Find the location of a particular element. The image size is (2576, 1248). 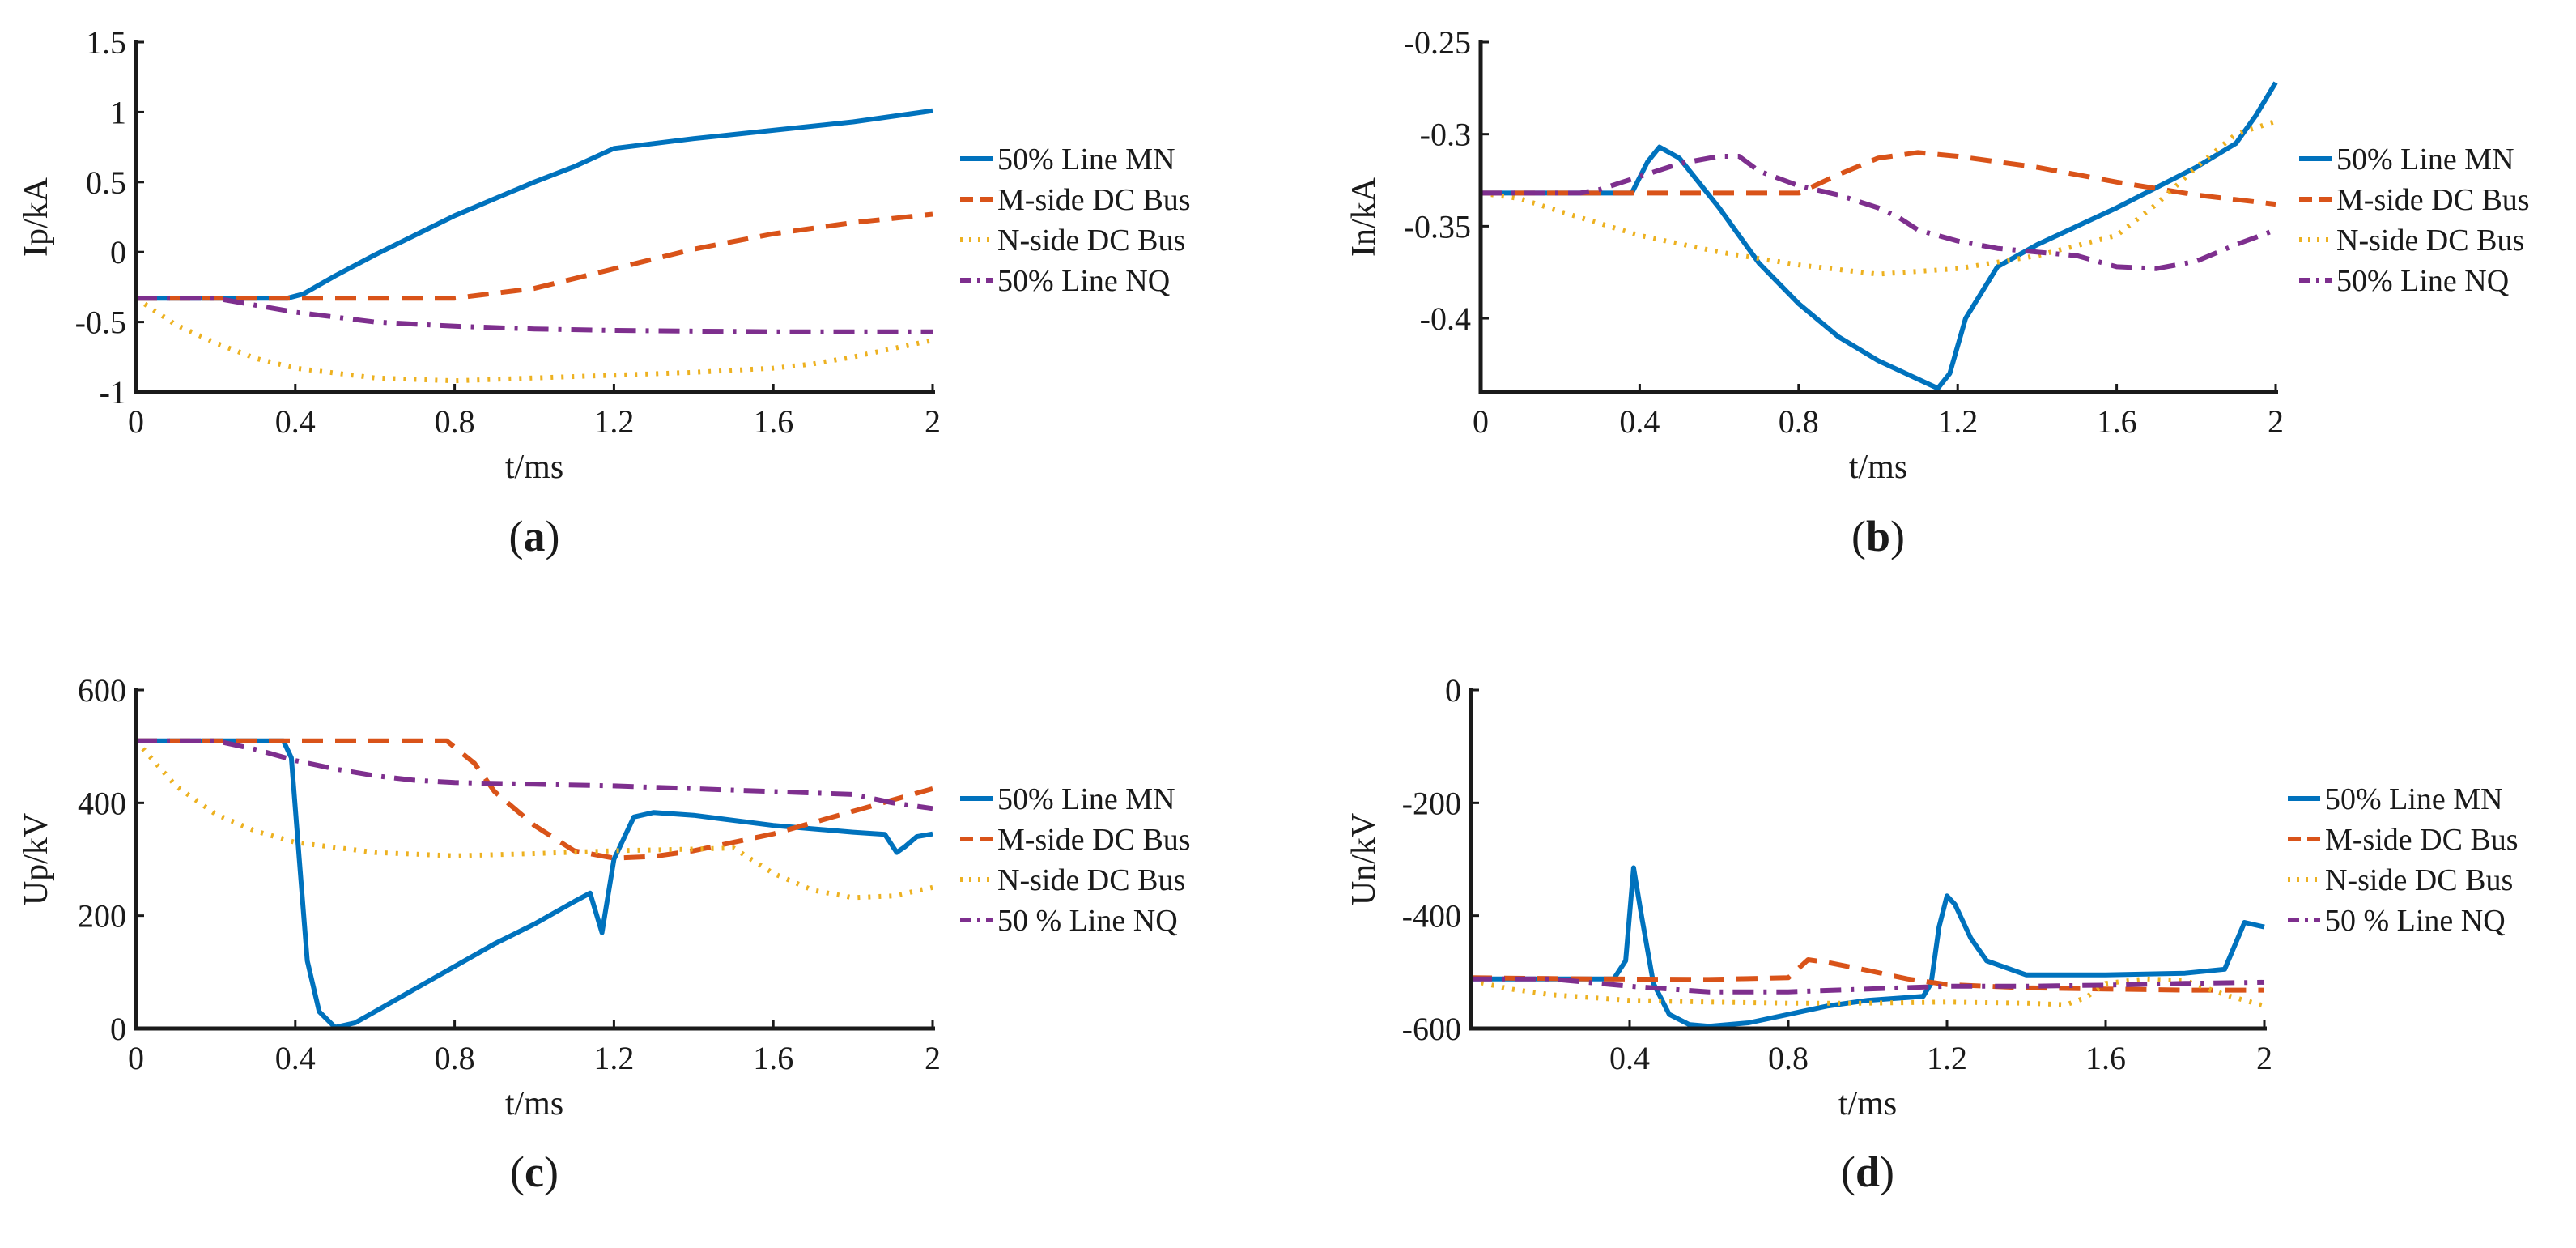

caption-letter: b is located at coordinates (1878, 536).